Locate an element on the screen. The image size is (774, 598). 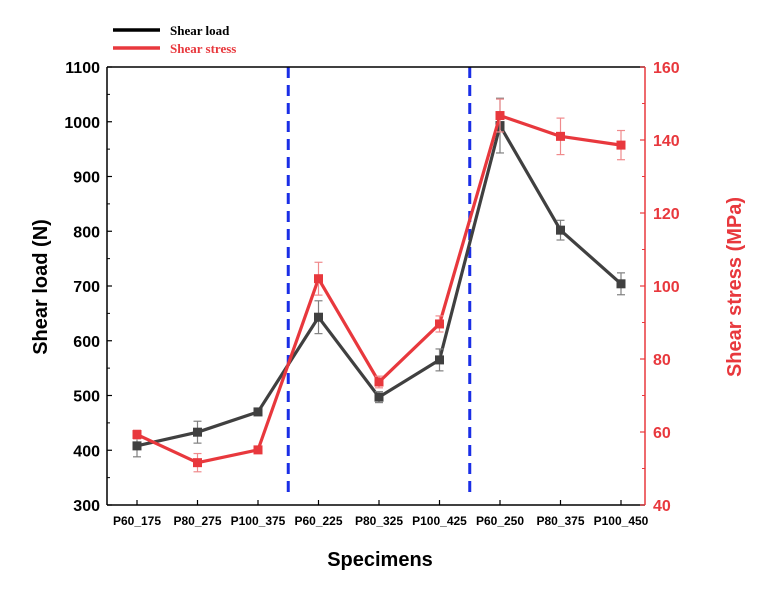
x-tick-label: P100_375 is located at coordinates (258, 521).